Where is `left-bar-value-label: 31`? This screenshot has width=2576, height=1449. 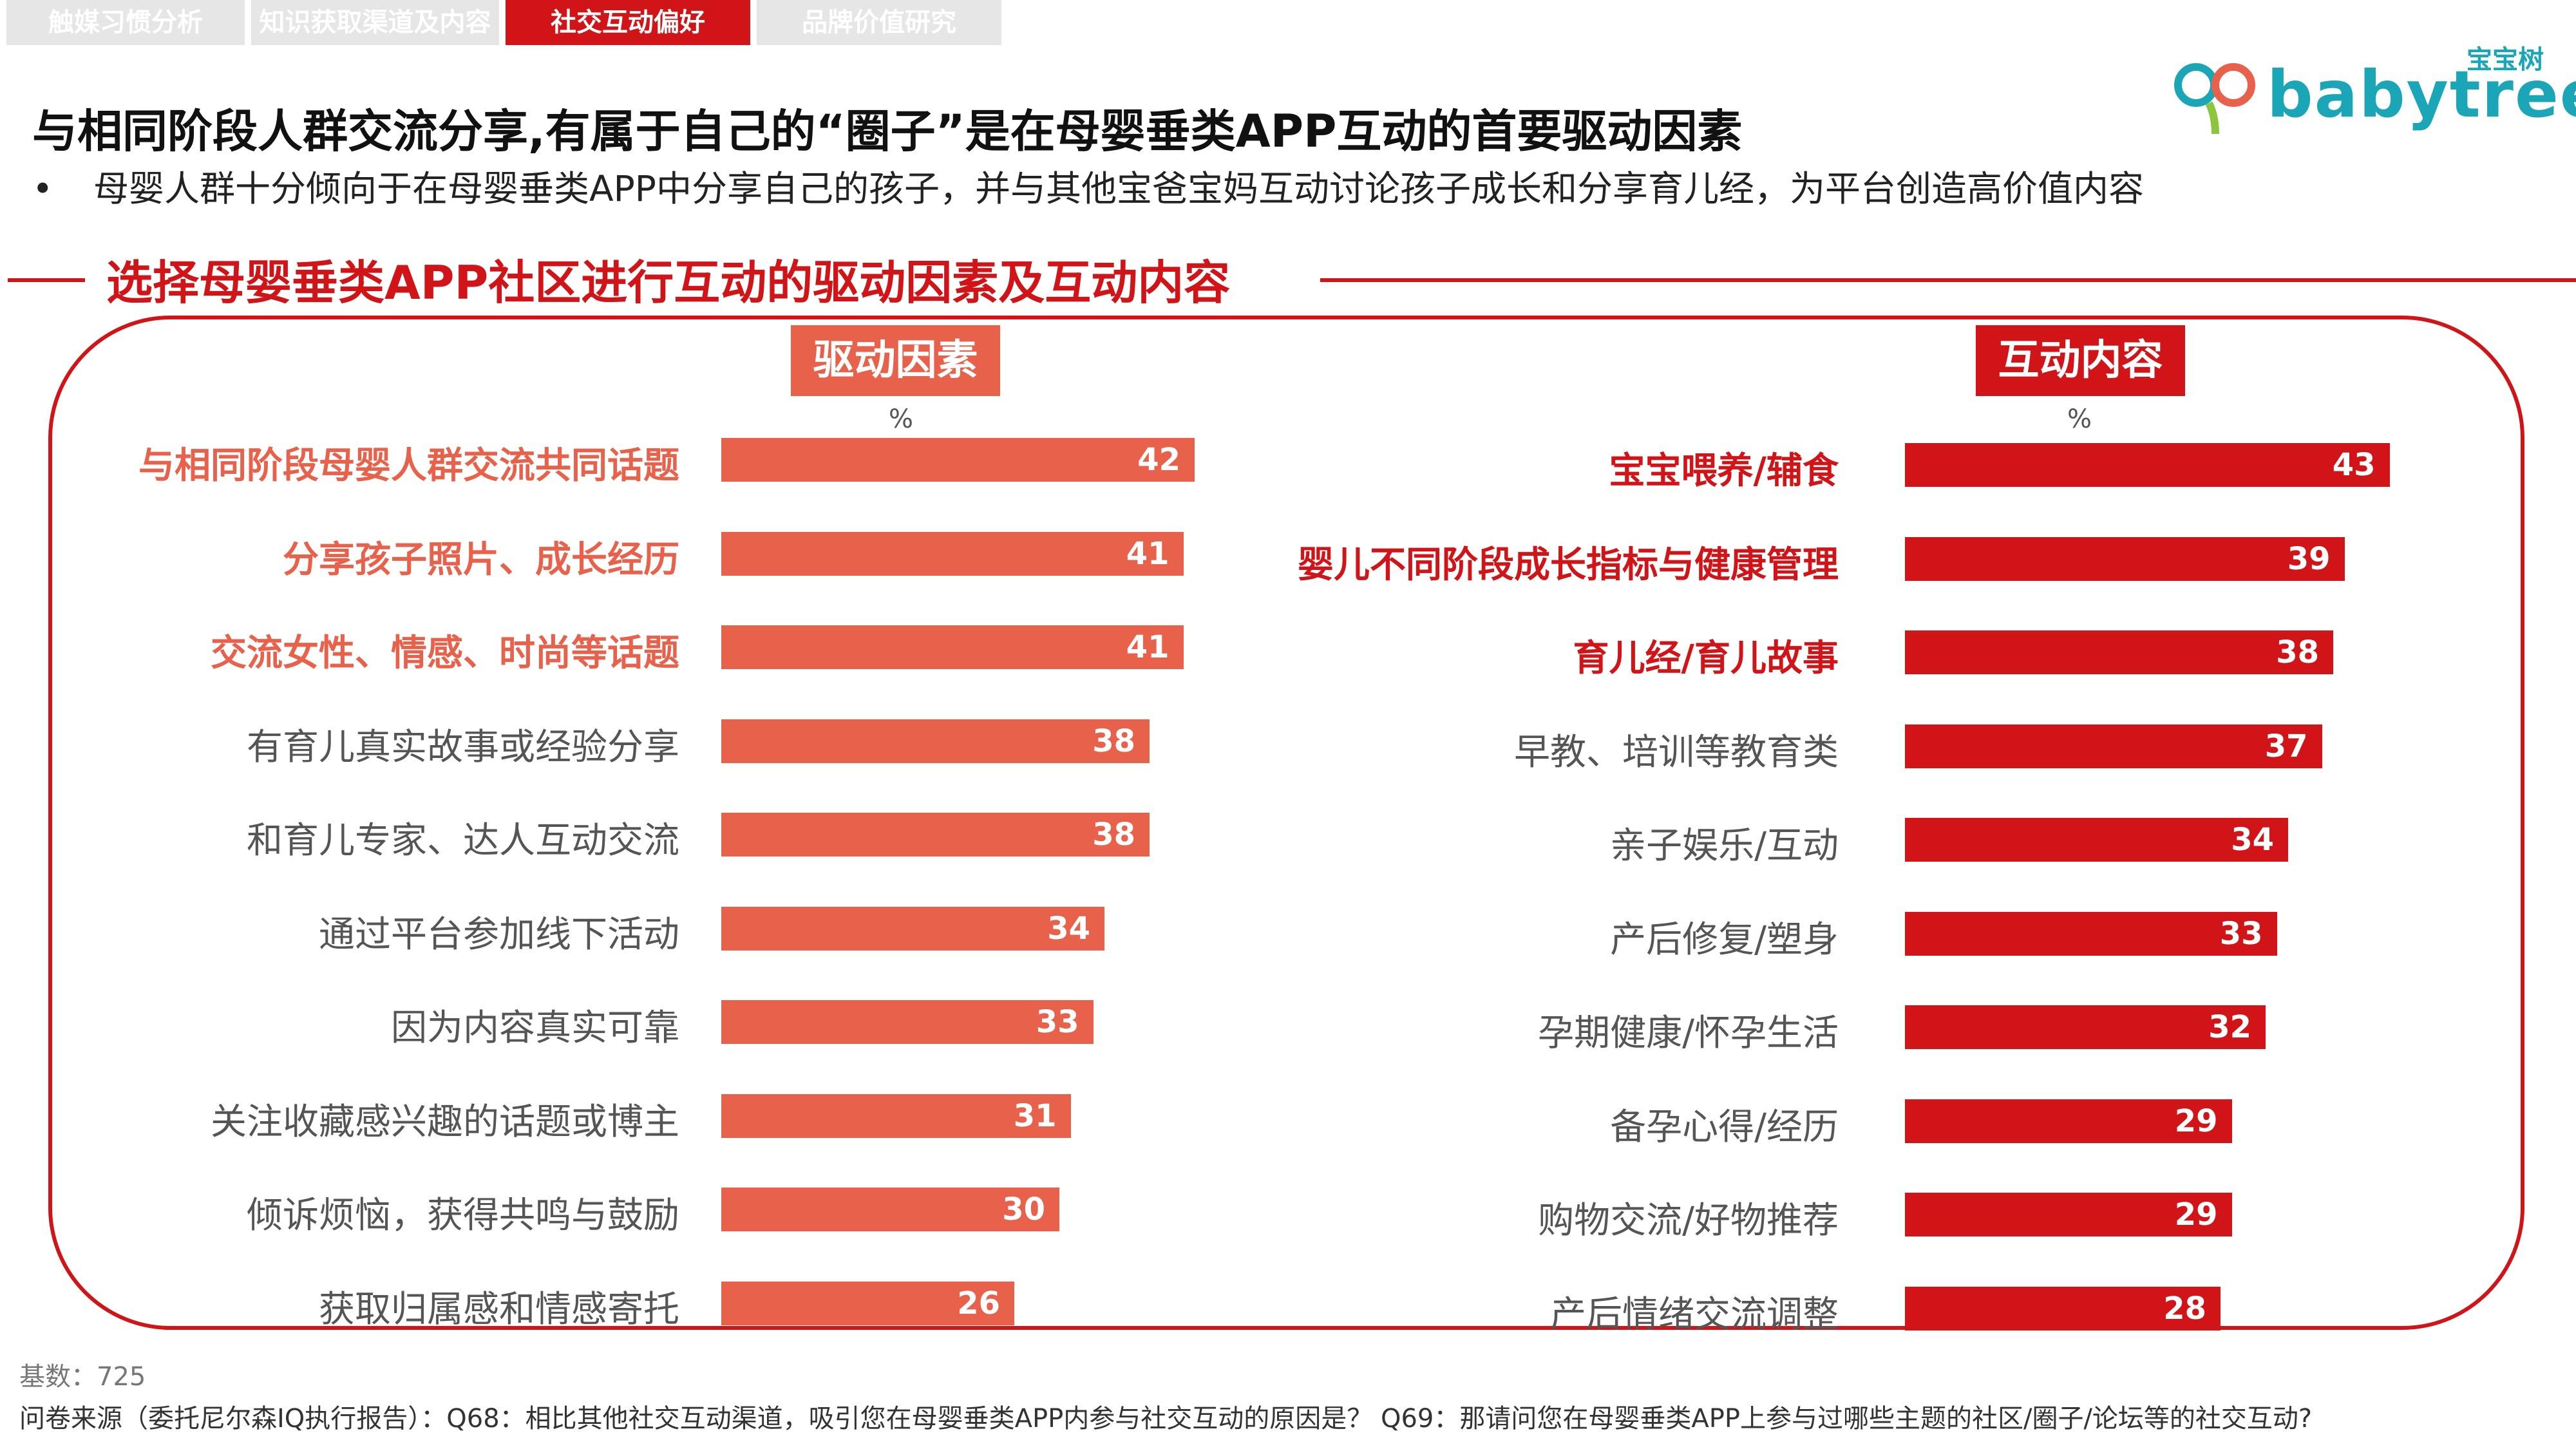 left-bar-value-label: 31 is located at coordinates (1035, 1115).